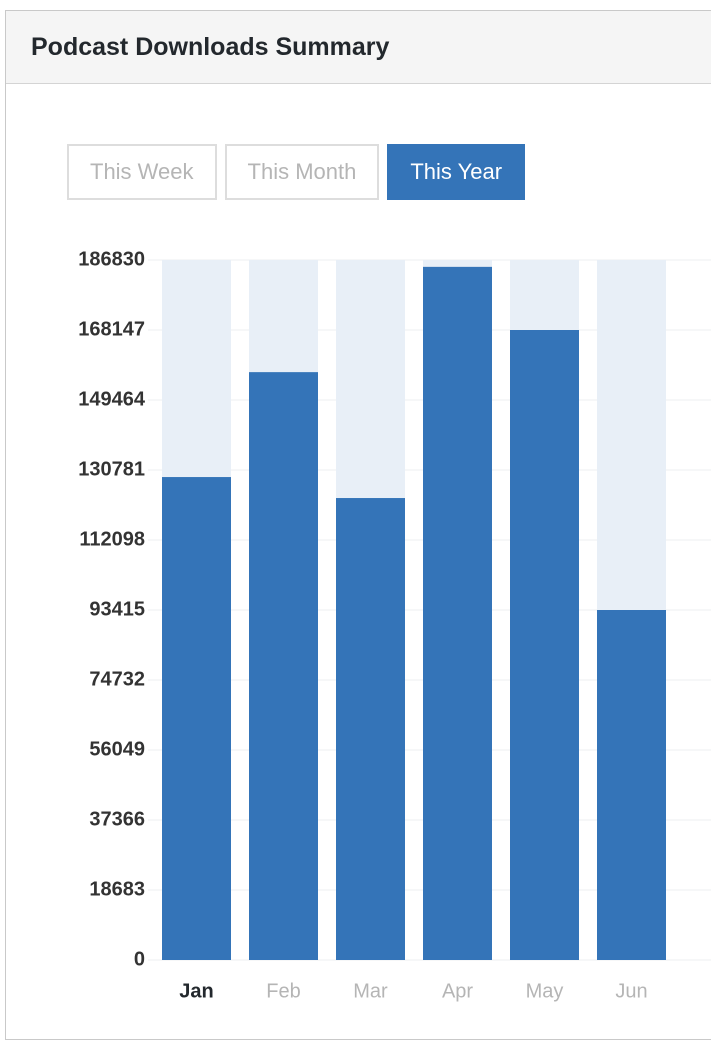 The image size is (711, 1040). Describe the element at coordinates (631, 991) in the screenshot. I see `x-tick-label: Jun` at that location.